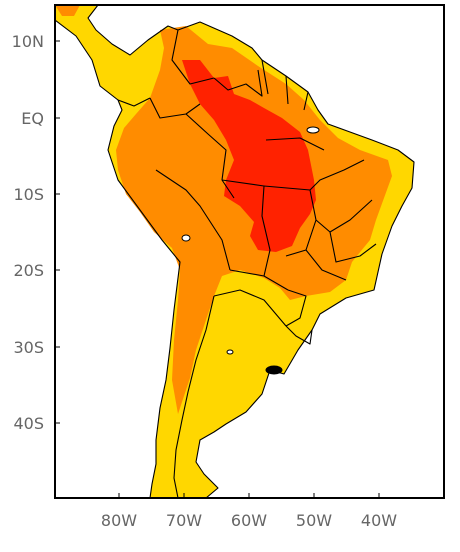 This screenshot has width=460, height=552. I want to click on lon-label-40w: 40W, so click(379, 520).